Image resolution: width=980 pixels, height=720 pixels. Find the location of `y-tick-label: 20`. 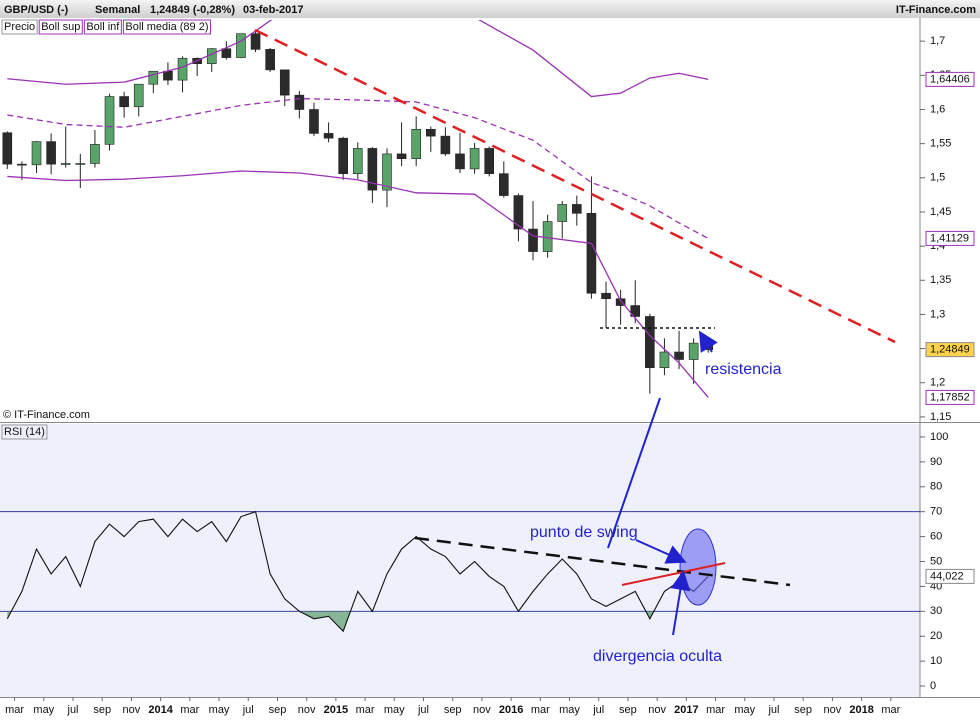

y-tick-label: 20 is located at coordinates (936, 636).